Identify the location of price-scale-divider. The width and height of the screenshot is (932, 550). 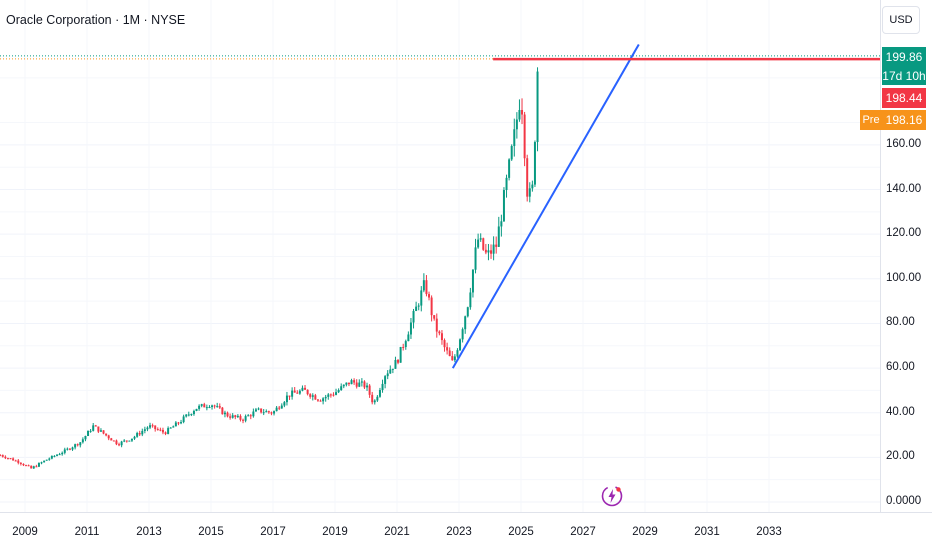
(880, 256).